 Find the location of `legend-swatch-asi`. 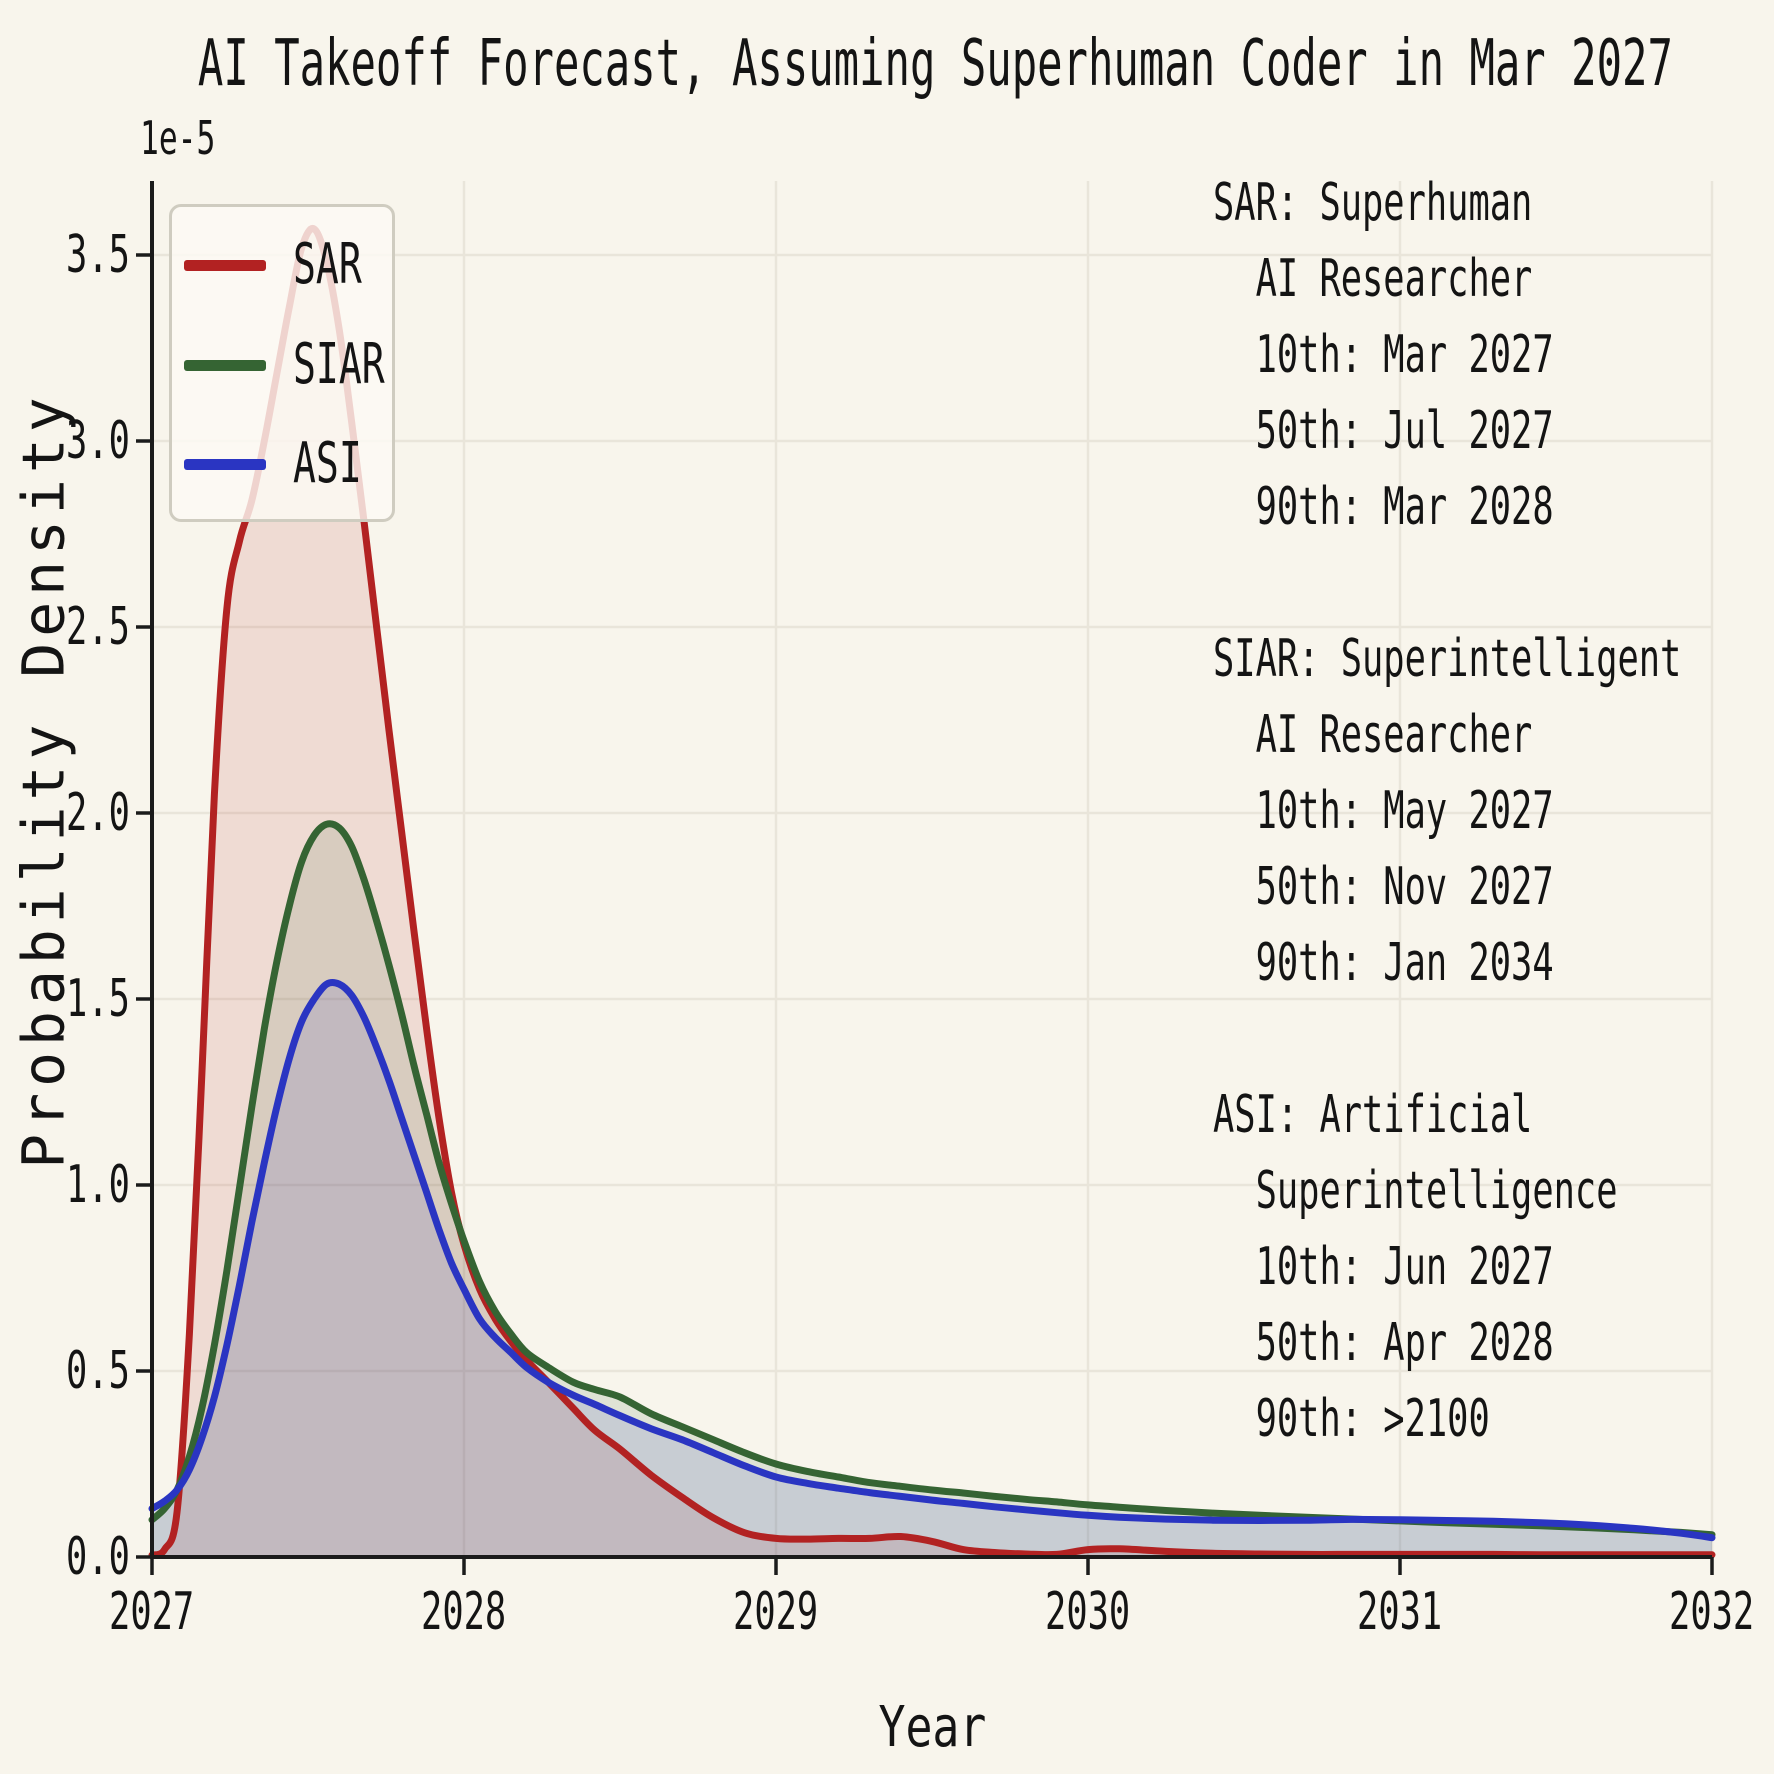

legend-swatch-asi is located at coordinates (225, 464).